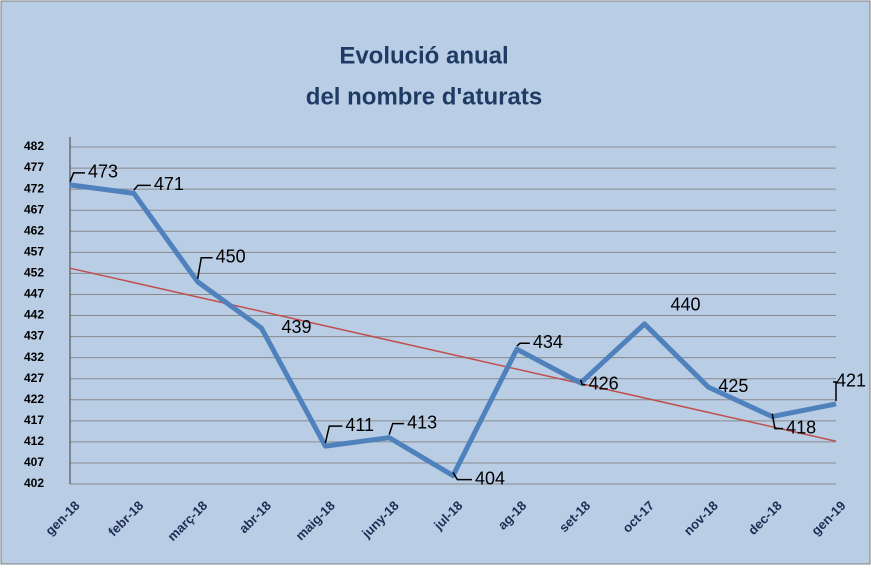 Image resolution: width=871 pixels, height=570 pixels. What do you see at coordinates (422, 422) in the screenshot?
I see `data-label: 413` at bounding box center [422, 422].